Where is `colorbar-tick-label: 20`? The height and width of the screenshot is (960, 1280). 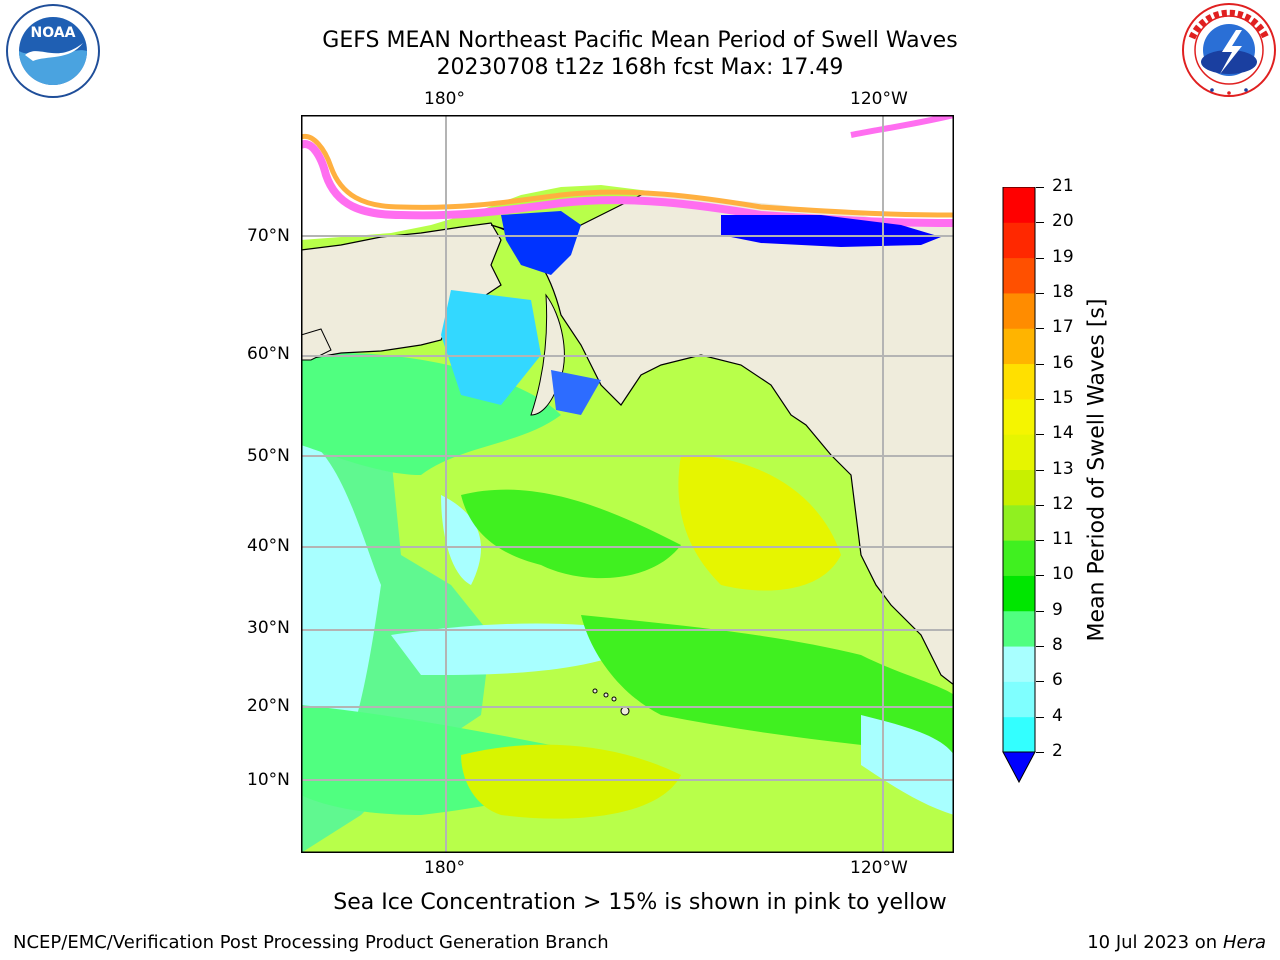
colorbar-tick-label: 20 is located at coordinates (1063, 221).